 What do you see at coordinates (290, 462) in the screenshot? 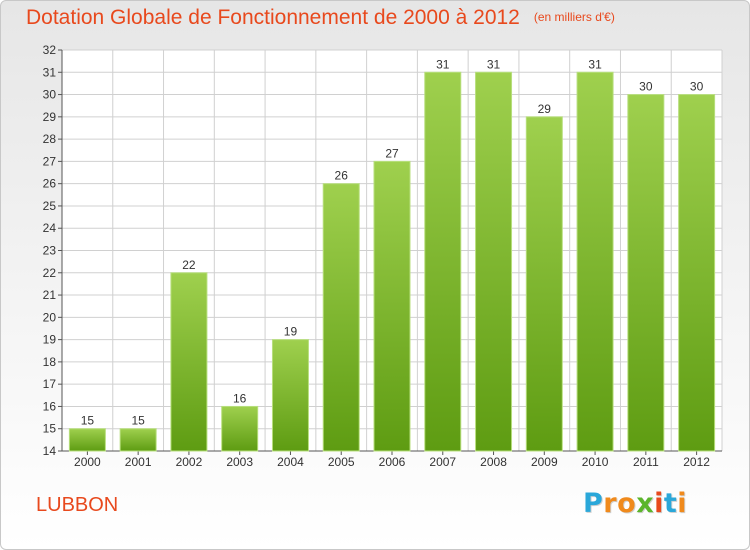
I see `x-tick-label: 2004` at bounding box center [290, 462].